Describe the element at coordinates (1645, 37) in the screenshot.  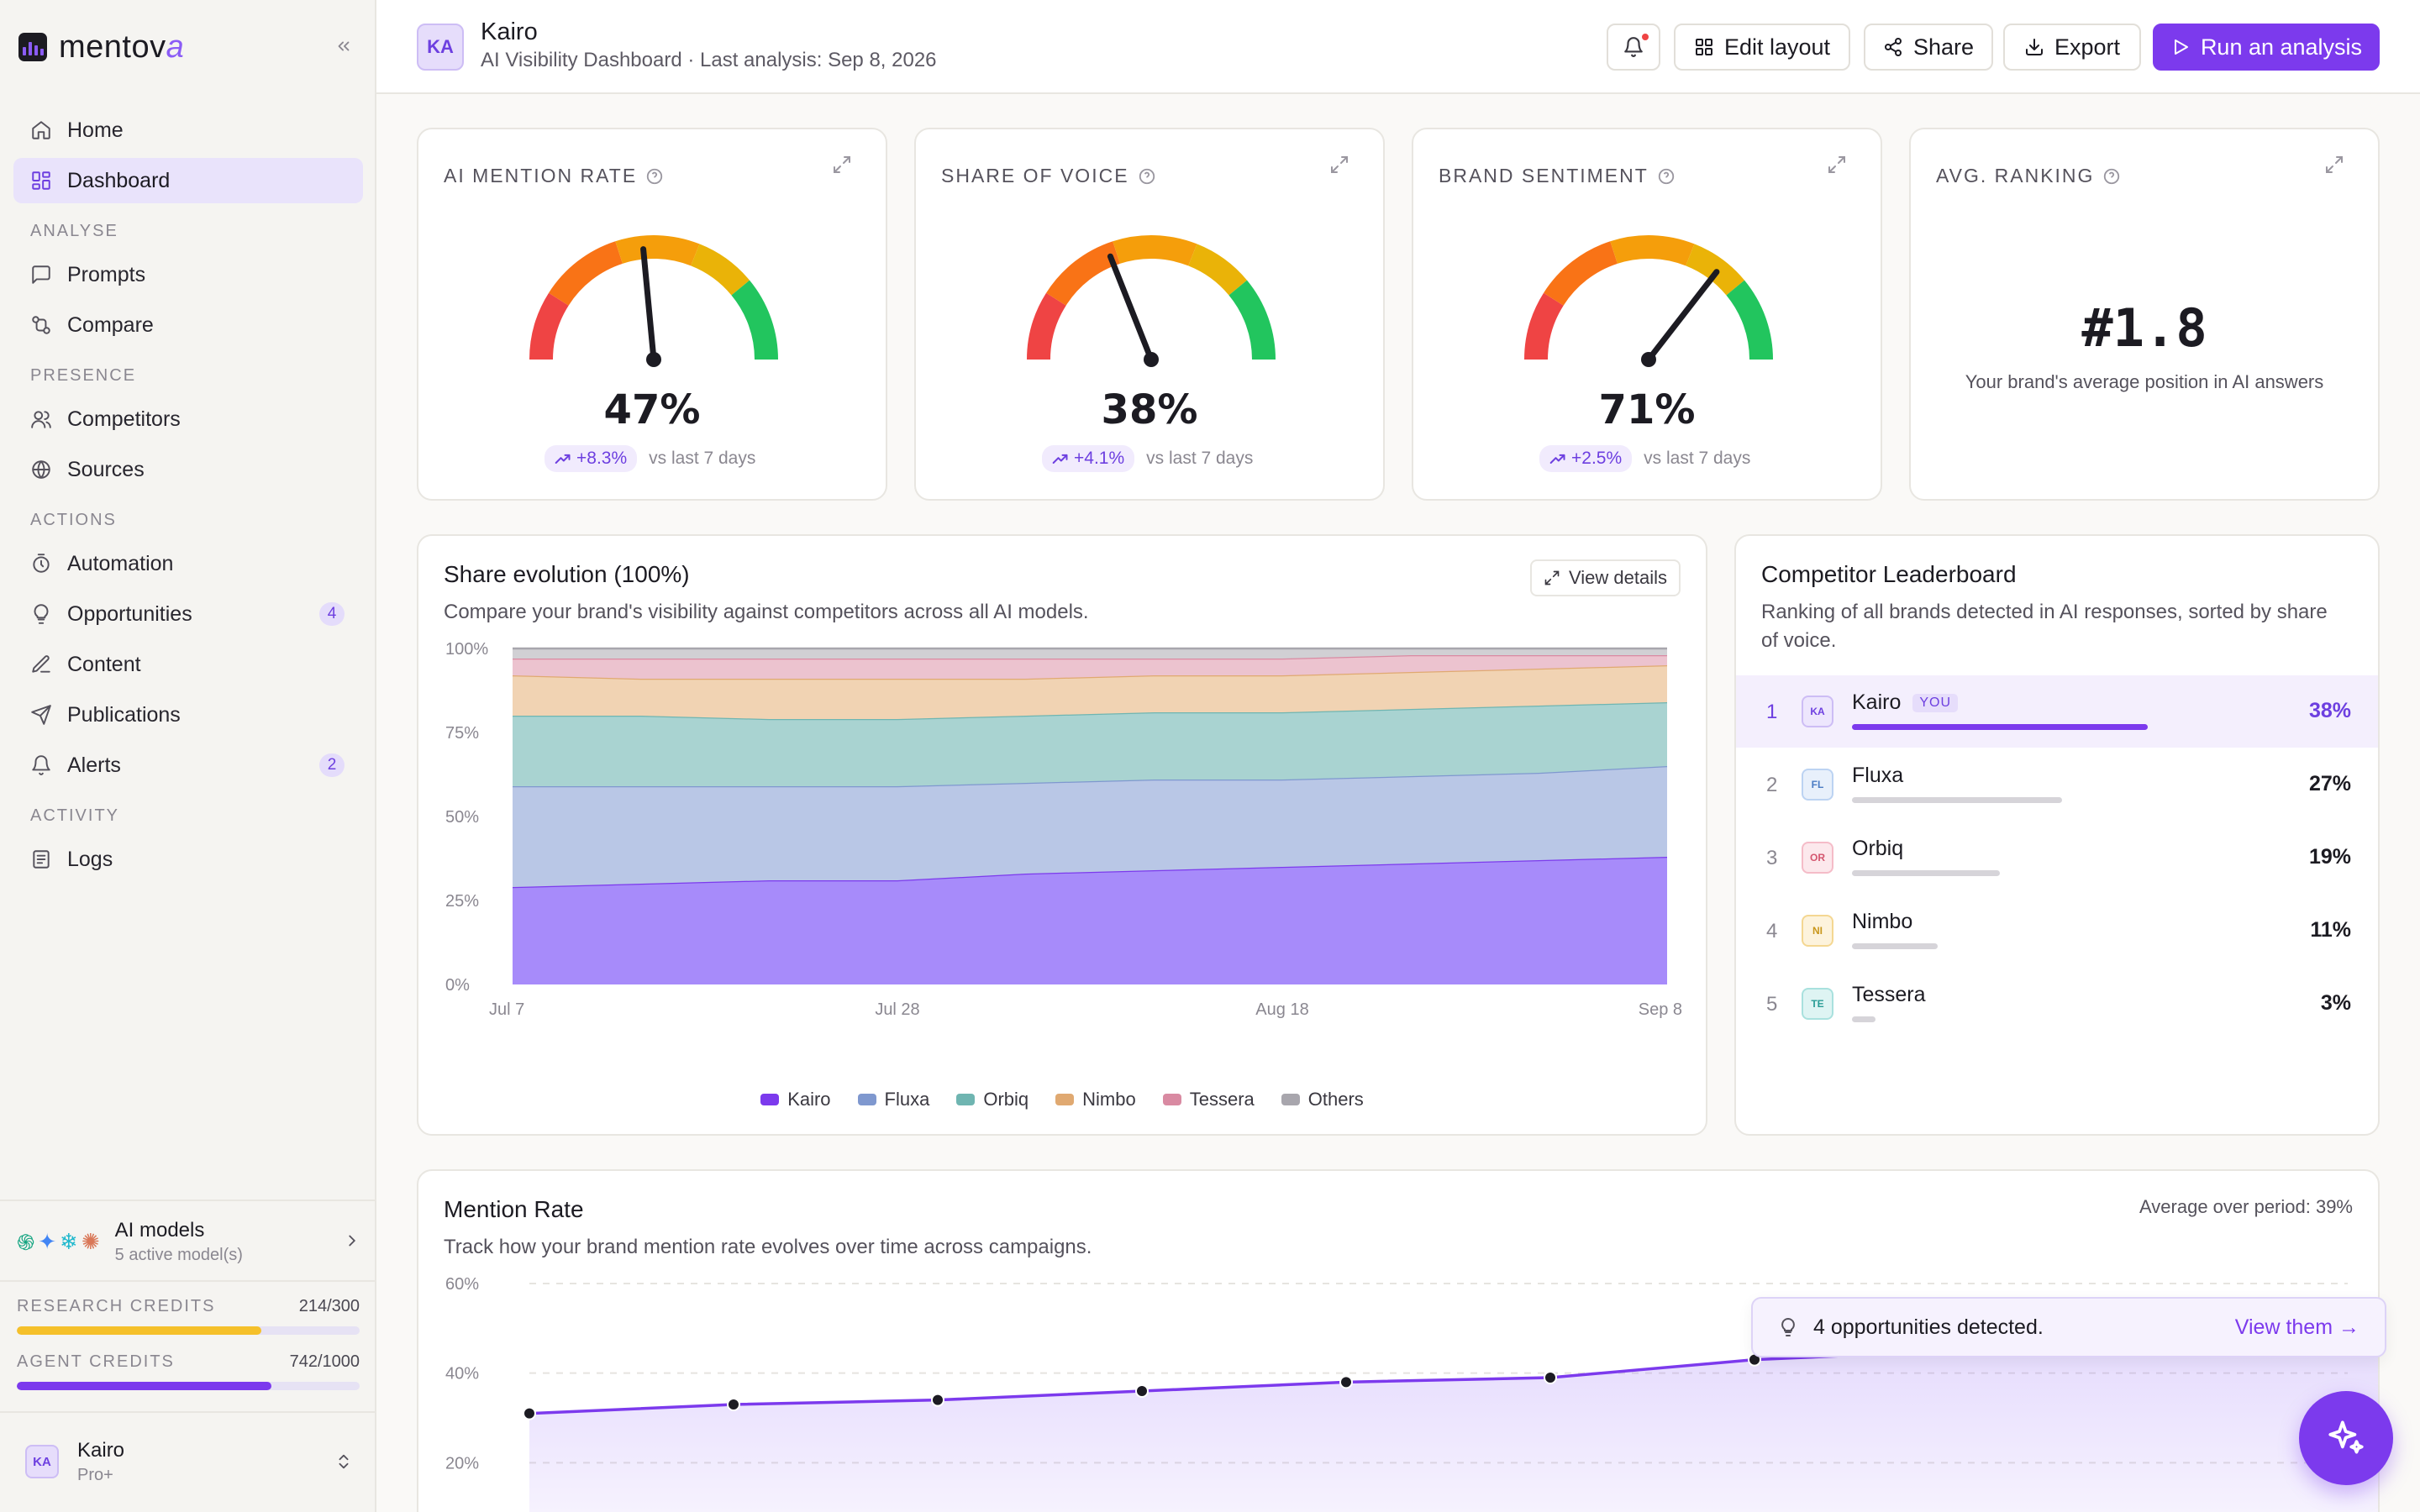
I see `notification-dot` at that location.